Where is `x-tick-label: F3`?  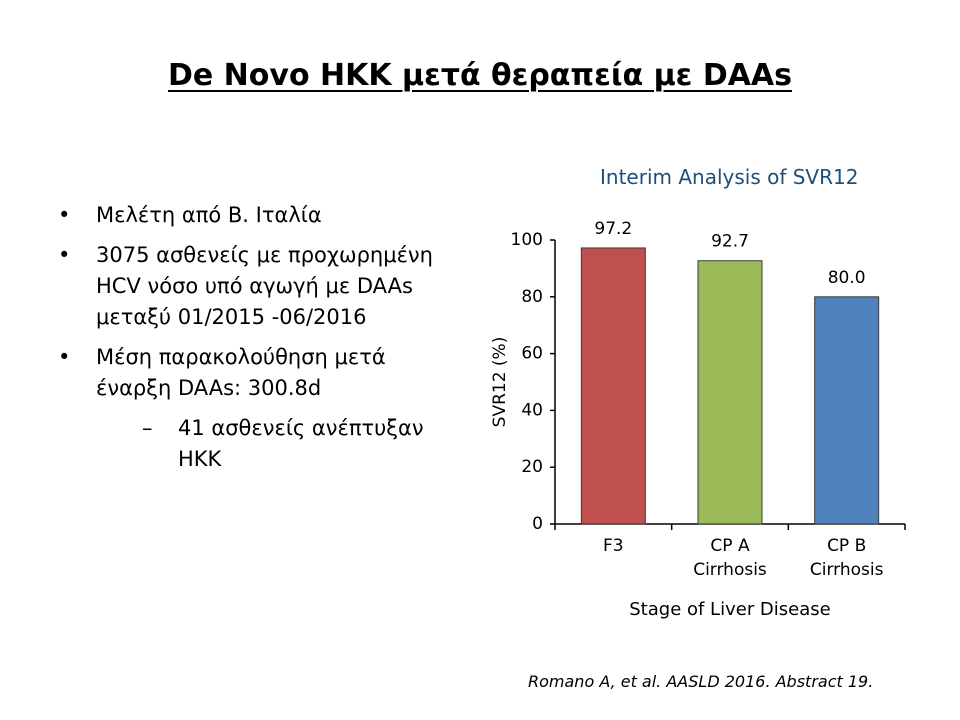
x-tick-label: F3 is located at coordinates (613, 546).